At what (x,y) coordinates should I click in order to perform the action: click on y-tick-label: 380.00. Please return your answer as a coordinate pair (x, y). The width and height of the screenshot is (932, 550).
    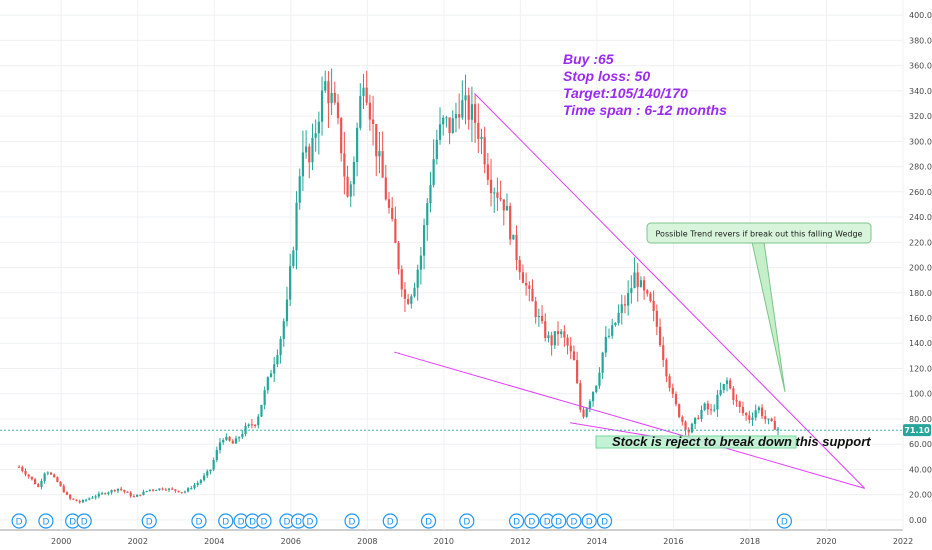
    Looking at the image, I should click on (920, 40).